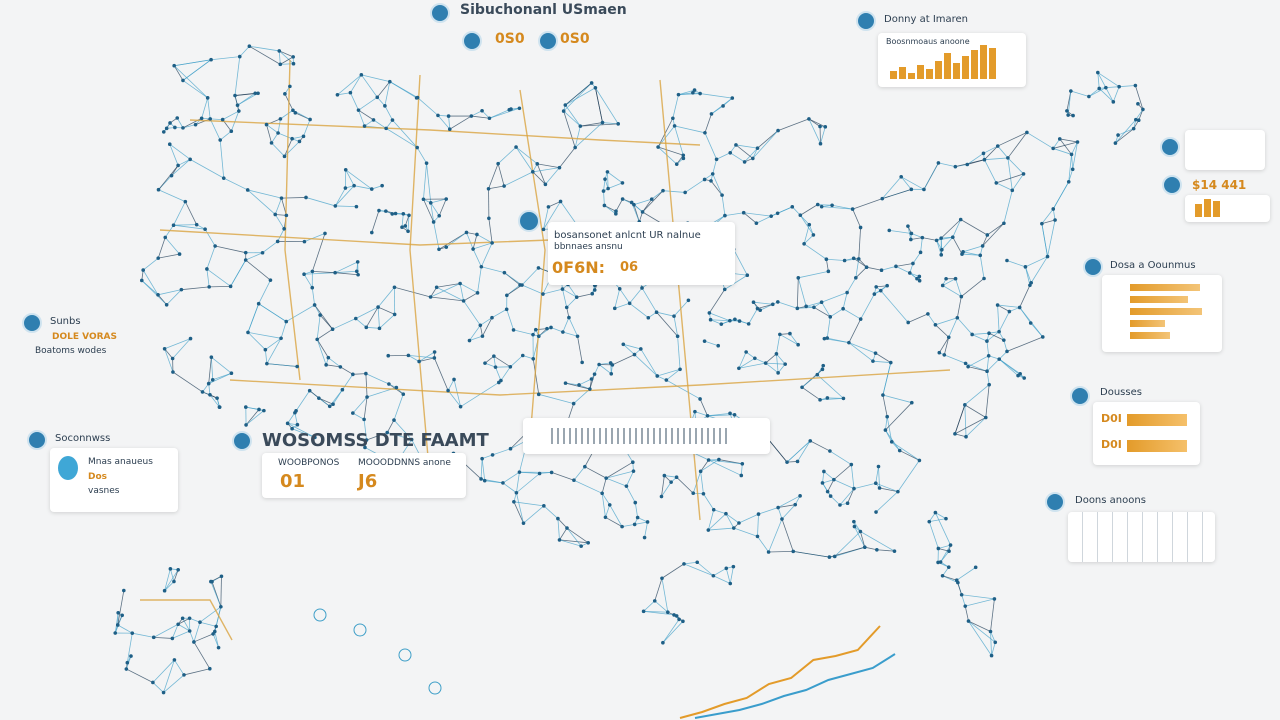  Describe the element at coordinates (543, 10) in the screenshot. I see `header-title: Sibuchonanl USmaen` at that location.